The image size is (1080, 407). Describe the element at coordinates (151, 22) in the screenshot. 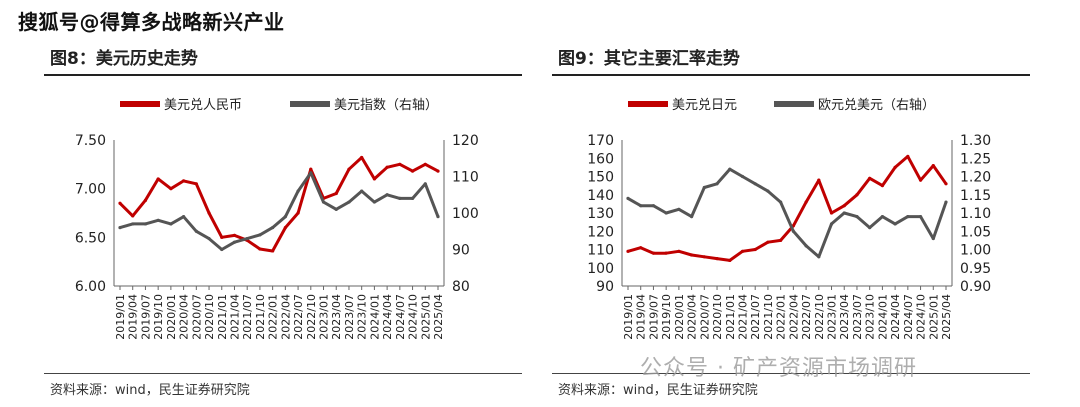

I see `header-watermark: 搜狐号@得算多战略新兴产业` at that location.